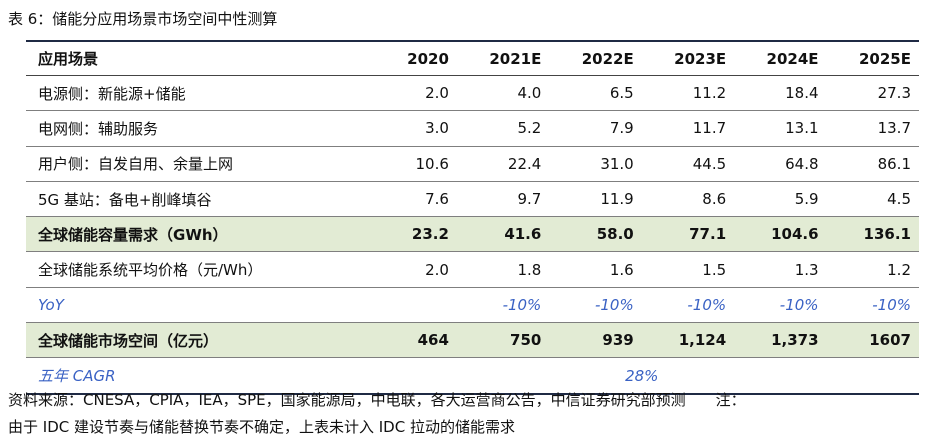 The image size is (942, 443). I want to click on table-row: 全球储能系统平均价格（元/Wh） 2.0 1.8 1.6 1.5 1.3 1.2, so click(472, 269).